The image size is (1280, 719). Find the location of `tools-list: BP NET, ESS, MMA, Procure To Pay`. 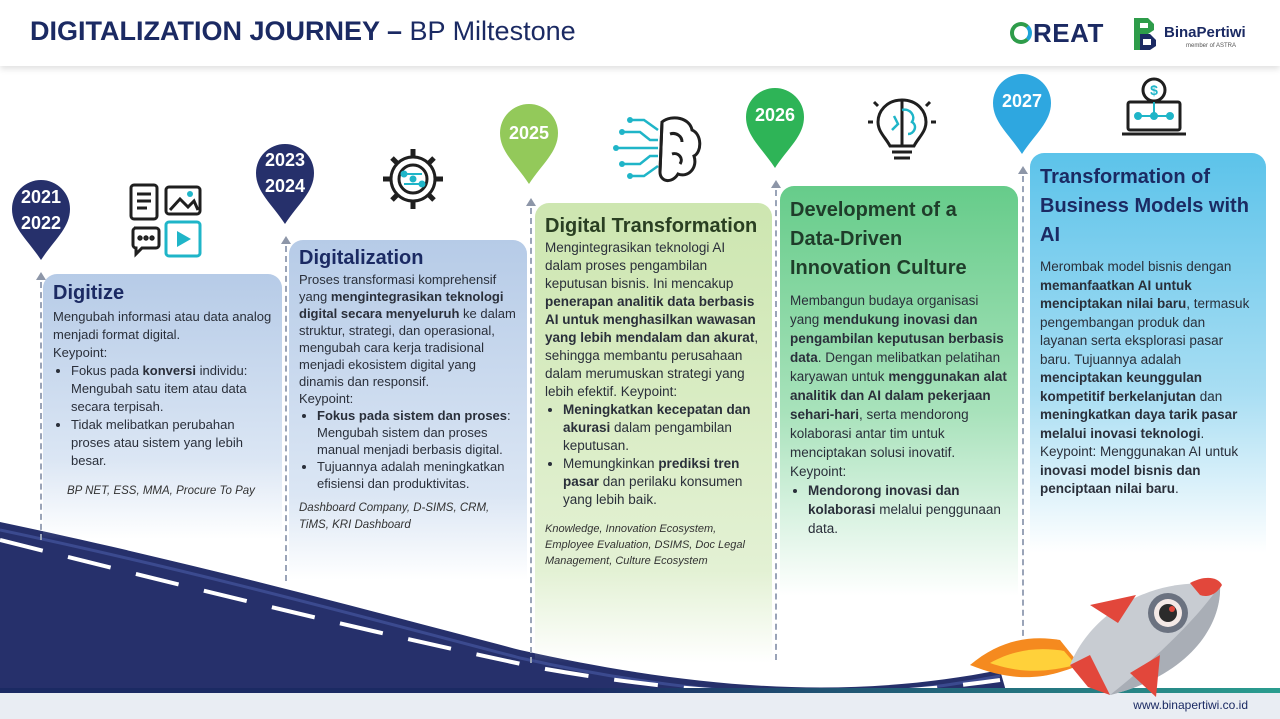

tools-list: BP NET, ESS, MMA, Procure To Pay is located at coordinates (161, 491).